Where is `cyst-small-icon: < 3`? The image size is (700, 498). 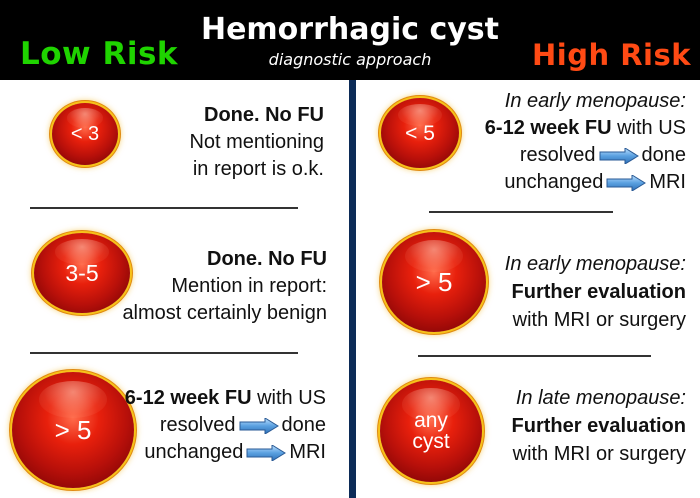 cyst-small-icon: < 3 is located at coordinates (85, 134).